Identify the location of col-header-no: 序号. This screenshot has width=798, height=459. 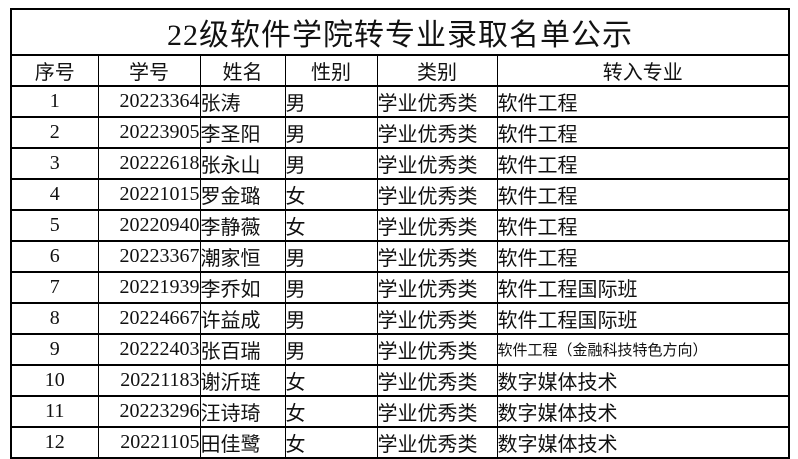
(54, 70).